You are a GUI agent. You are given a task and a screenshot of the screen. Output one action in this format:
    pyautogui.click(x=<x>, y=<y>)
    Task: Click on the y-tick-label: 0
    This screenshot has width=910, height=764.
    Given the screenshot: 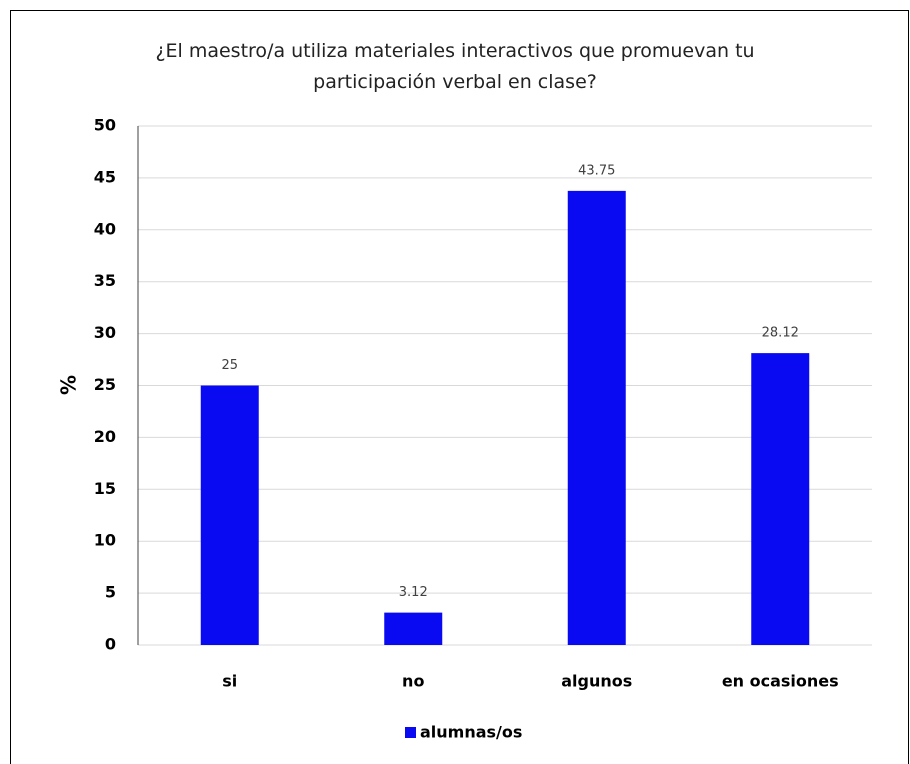 What is the action you would take?
    pyautogui.click(x=110, y=644)
    